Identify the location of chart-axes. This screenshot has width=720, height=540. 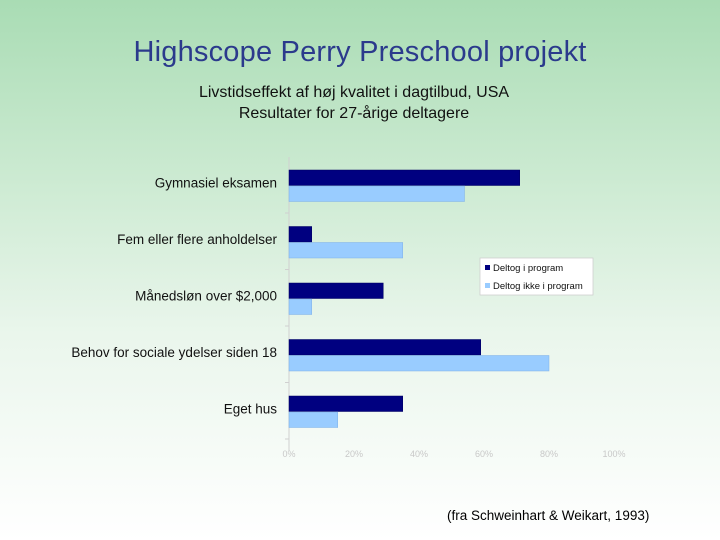
(287, 304).